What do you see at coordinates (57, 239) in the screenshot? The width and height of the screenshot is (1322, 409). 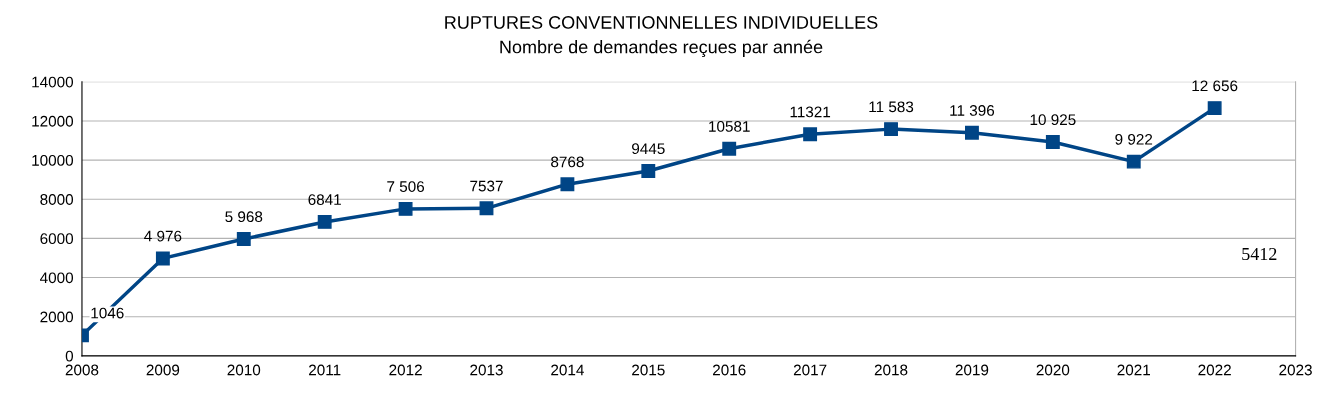 I see `y-tick-label: 6000` at bounding box center [57, 239].